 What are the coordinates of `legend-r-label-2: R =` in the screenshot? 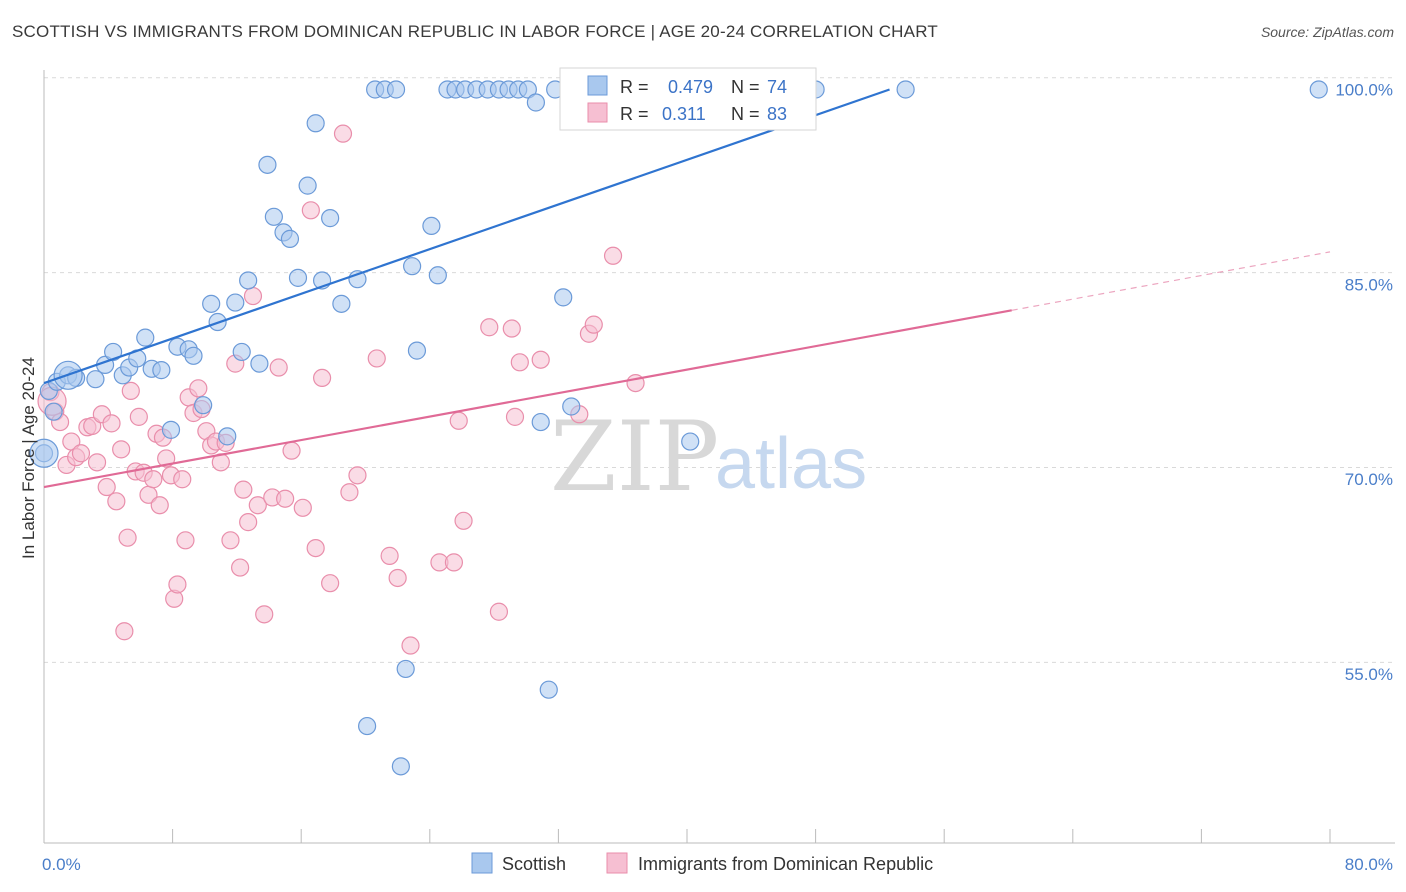 It's located at (634, 114).